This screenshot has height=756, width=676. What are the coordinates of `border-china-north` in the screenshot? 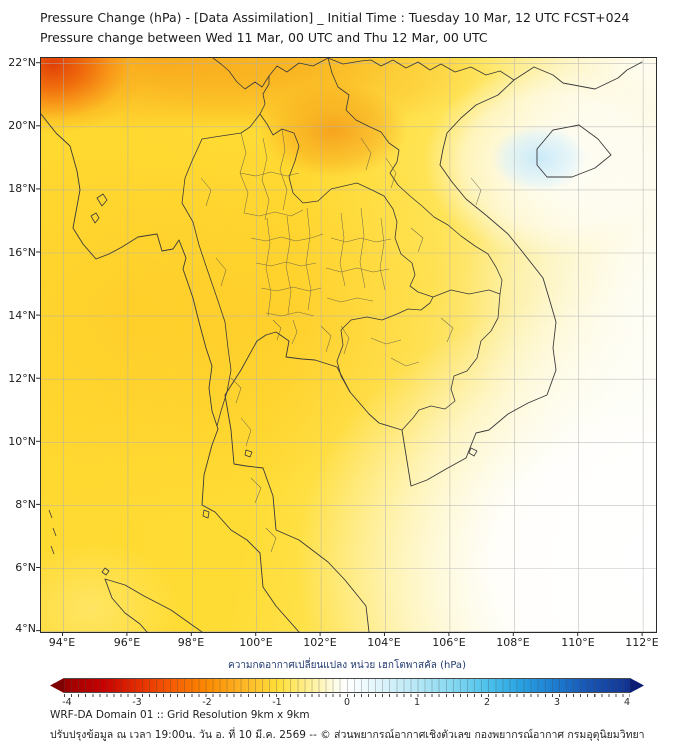 It's located at (363, 74).